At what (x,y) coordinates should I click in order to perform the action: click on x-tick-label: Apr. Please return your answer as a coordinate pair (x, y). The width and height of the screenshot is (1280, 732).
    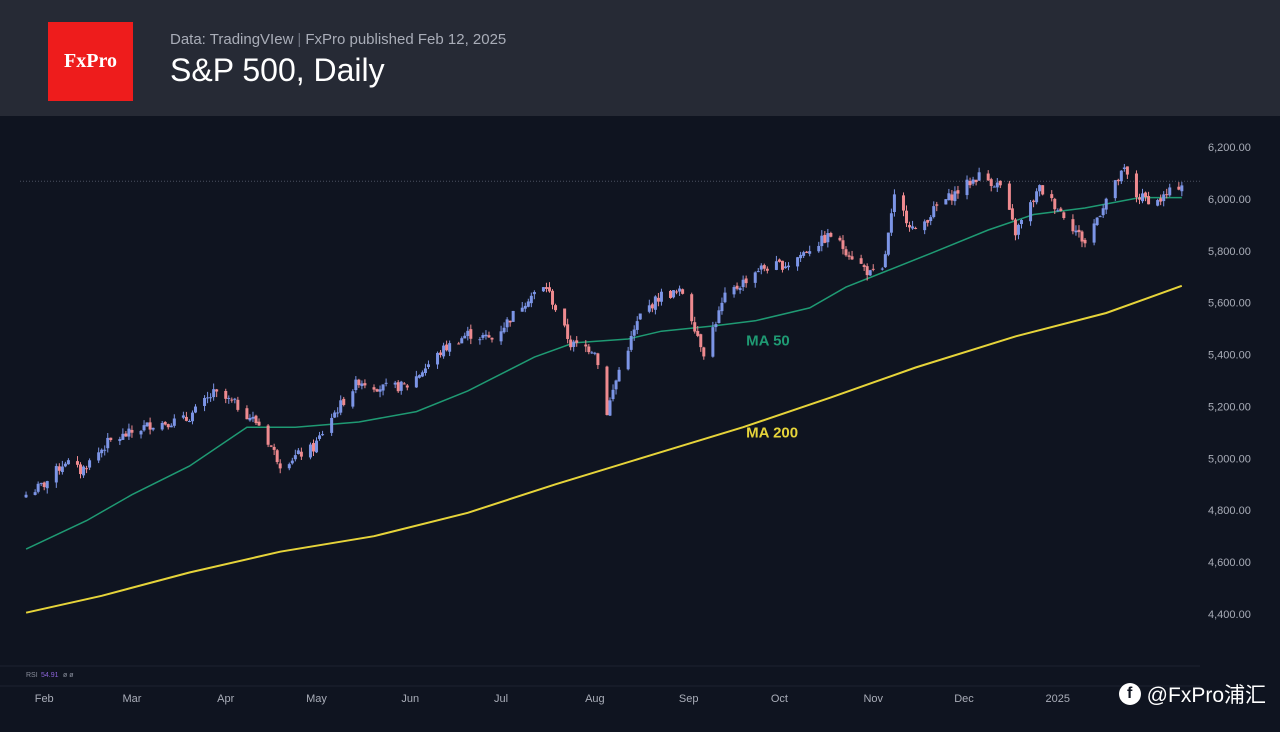
    Looking at the image, I should click on (225, 699).